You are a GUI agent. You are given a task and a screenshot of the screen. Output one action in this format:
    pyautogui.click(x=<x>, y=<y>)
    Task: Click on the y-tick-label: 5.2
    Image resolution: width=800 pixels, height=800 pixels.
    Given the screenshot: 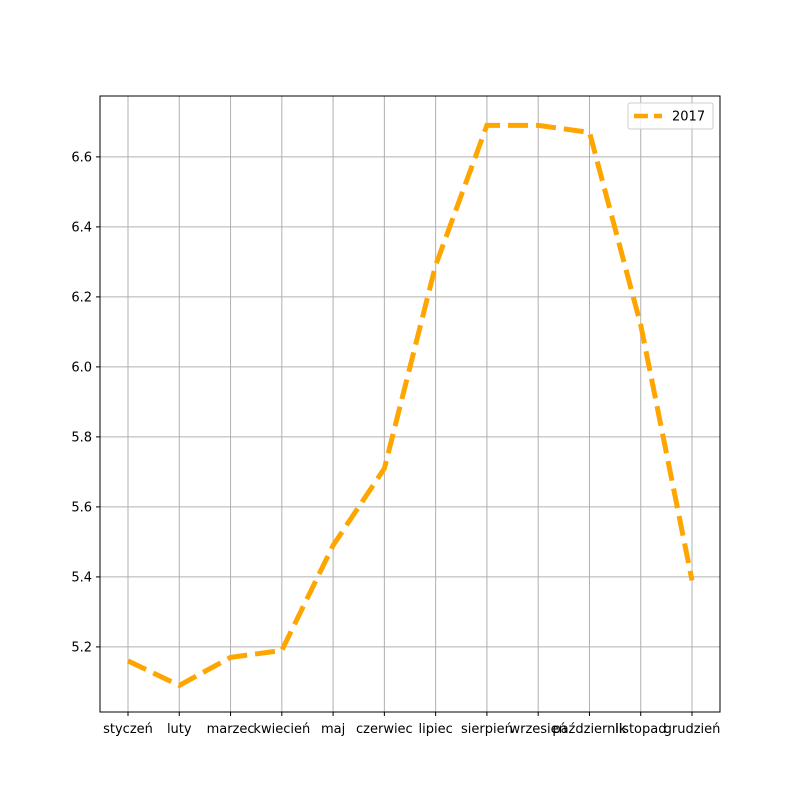 What is the action you would take?
    pyautogui.click(x=81, y=647)
    